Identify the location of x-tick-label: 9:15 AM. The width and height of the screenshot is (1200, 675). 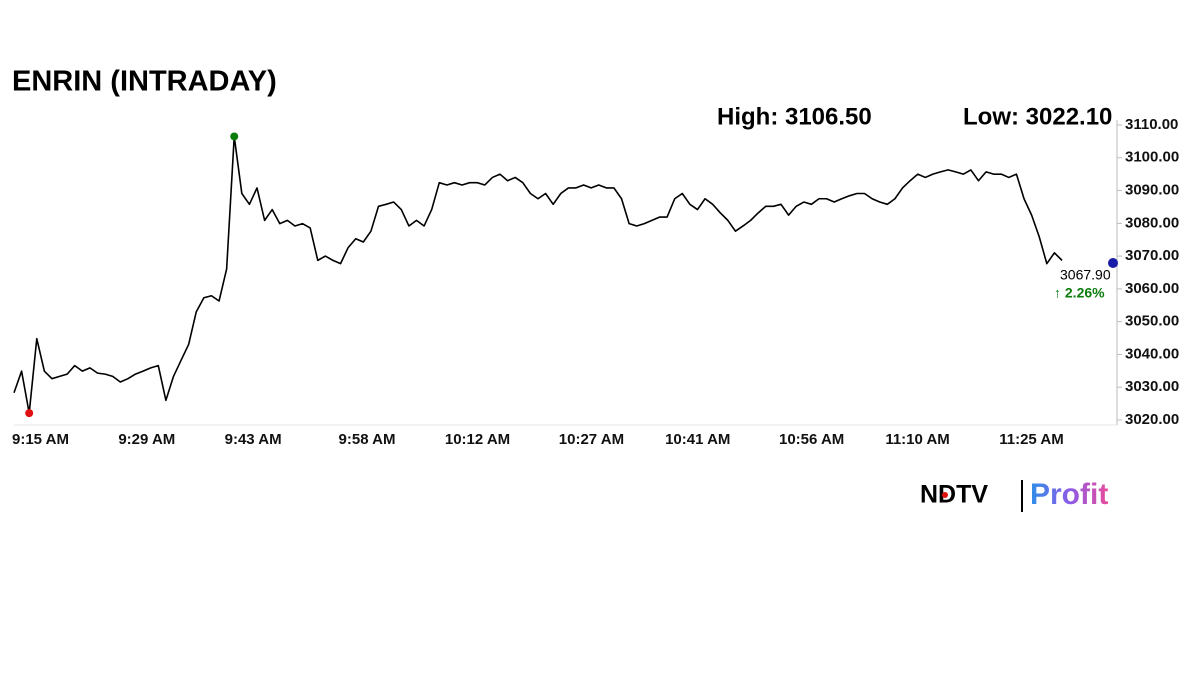
(40, 439).